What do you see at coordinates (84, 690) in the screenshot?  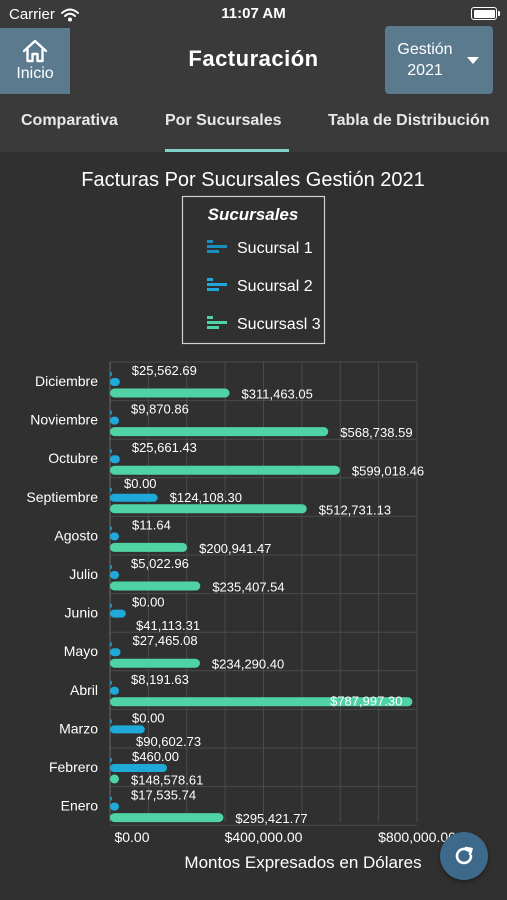 I see `category-label: Abril` at bounding box center [84, 690].